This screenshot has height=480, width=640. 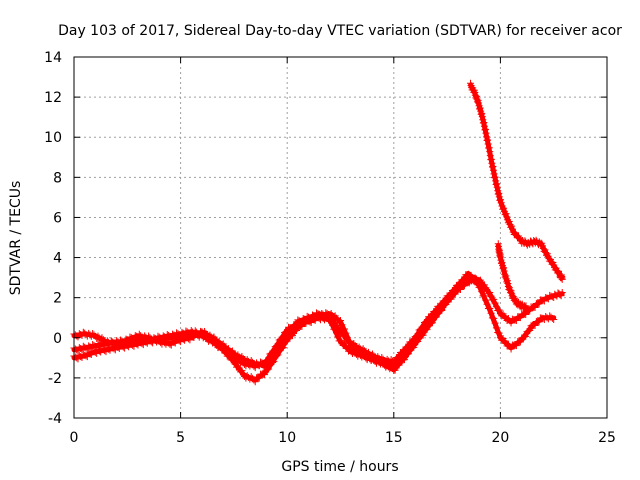 I want to click on x-tick-label: 20, so click(x=500, y=438).